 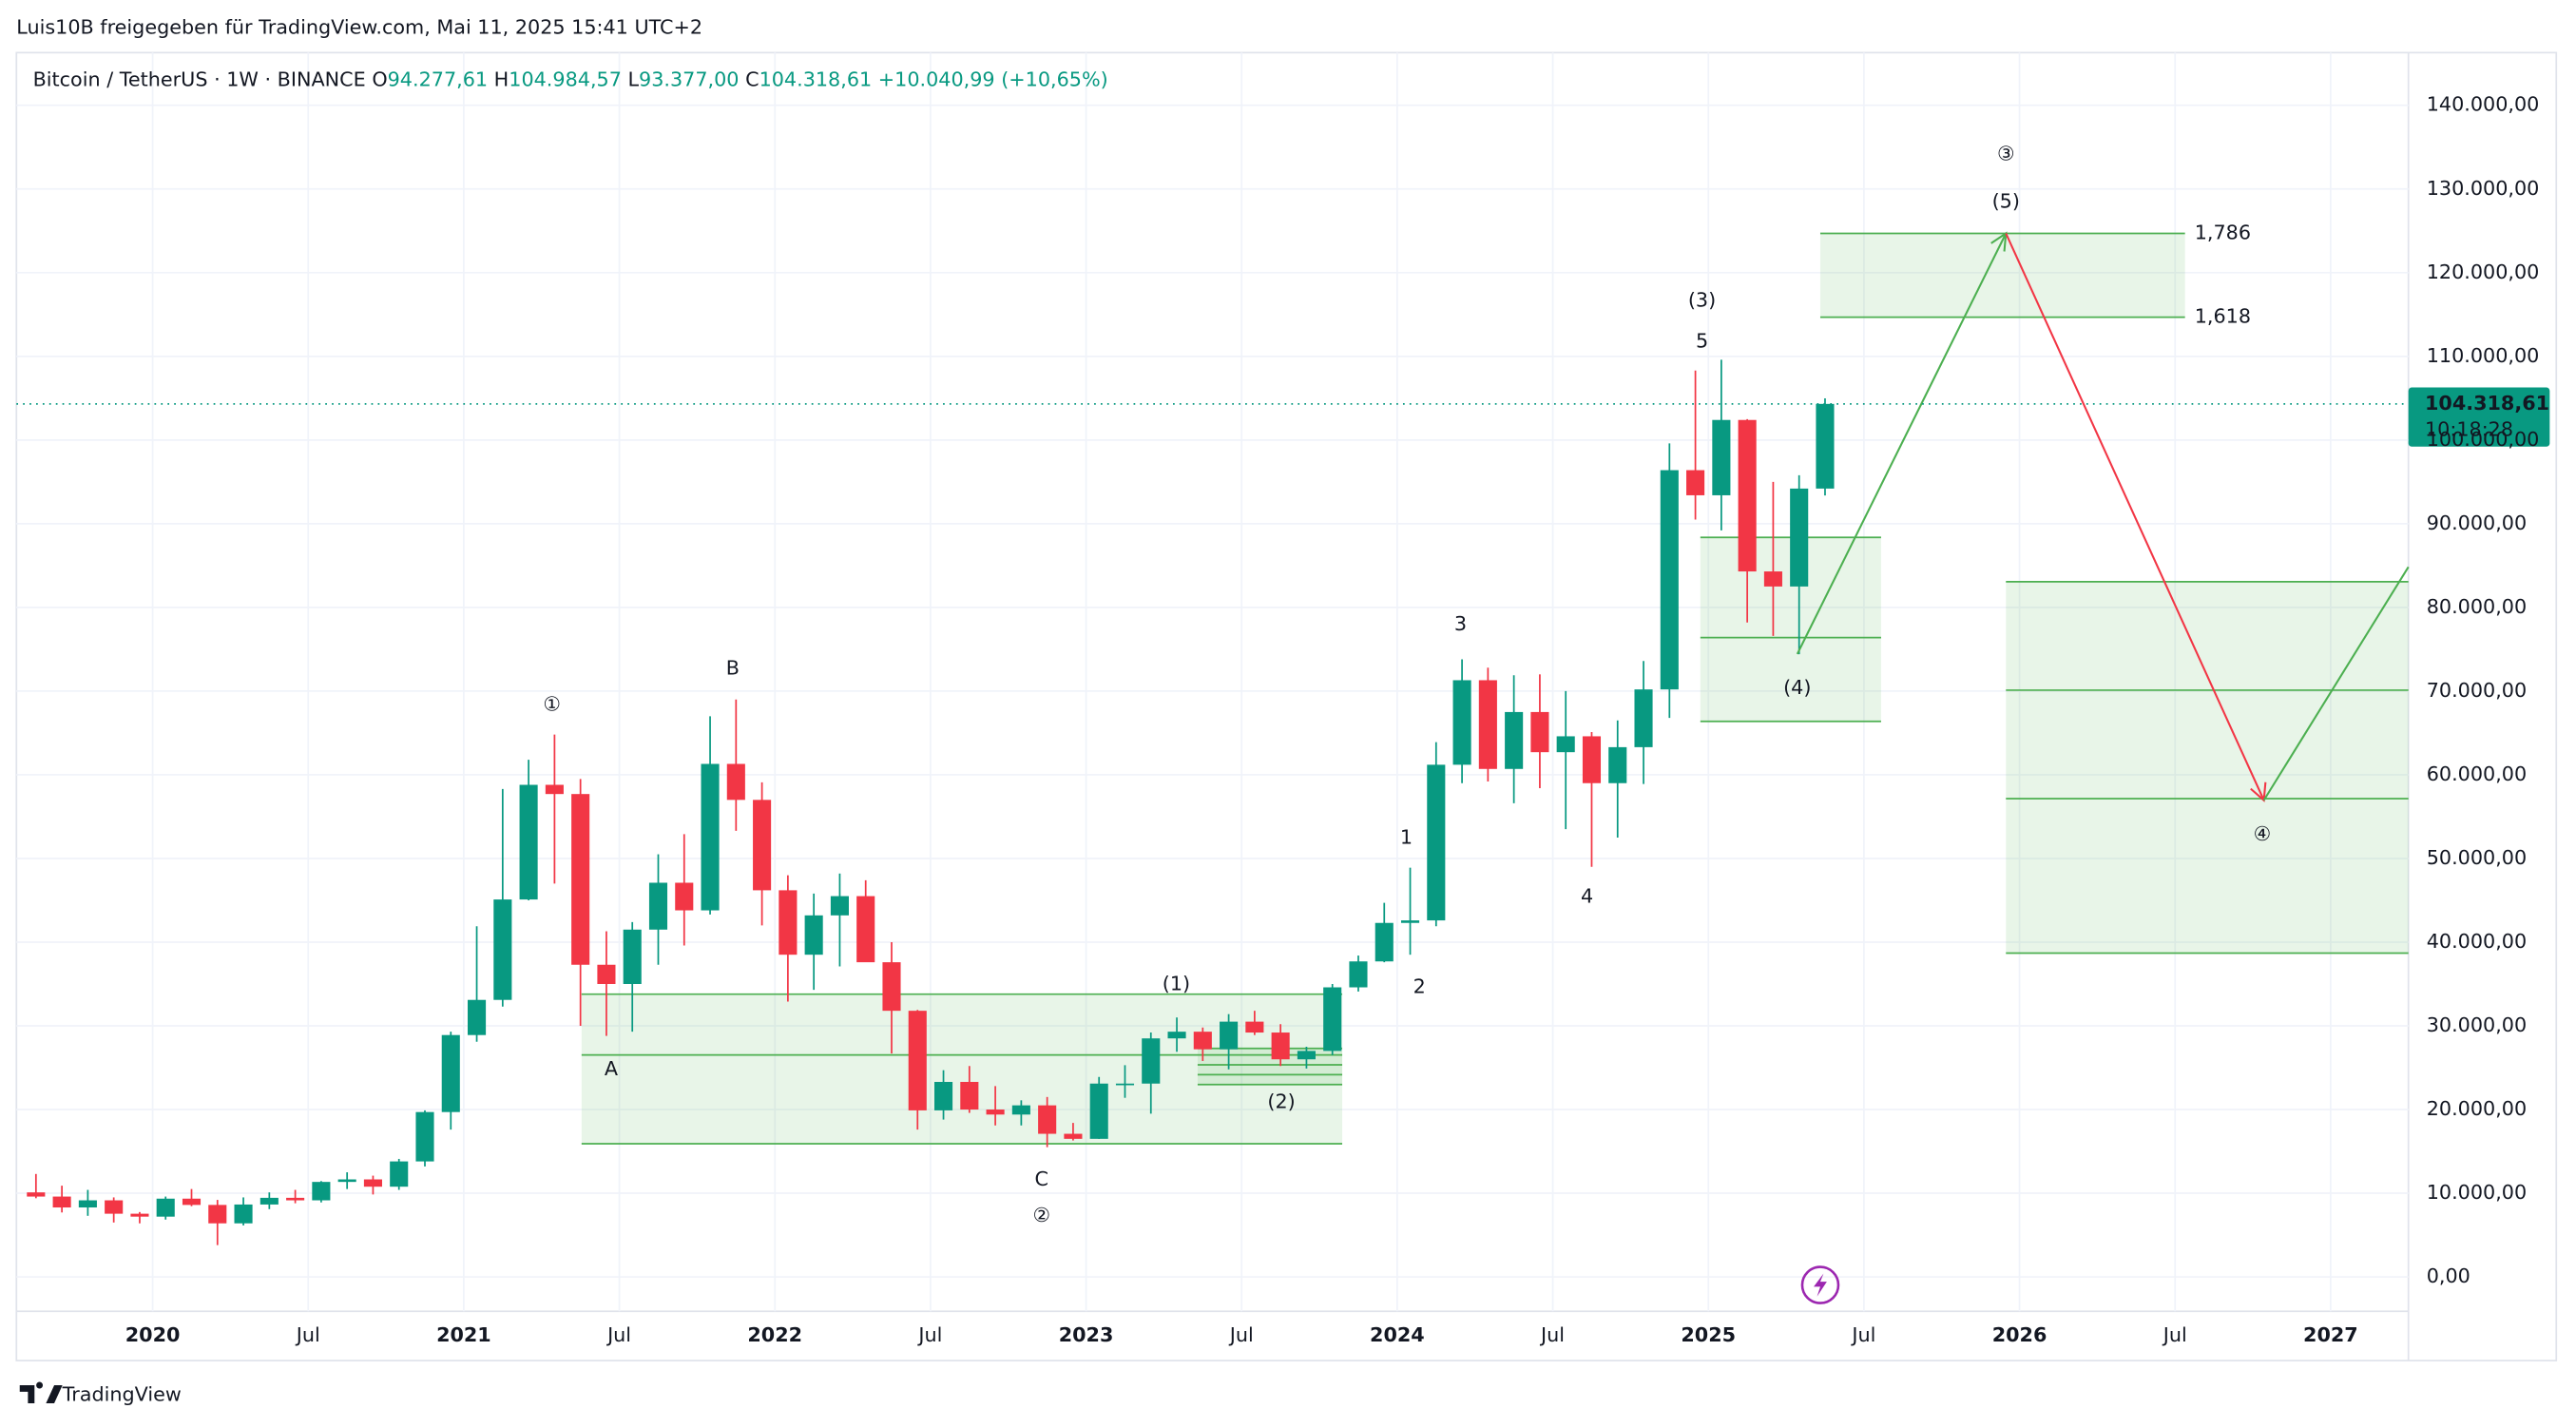 I want to click on y-tick-label: 40.000,00, so click(x=2477, y=942).